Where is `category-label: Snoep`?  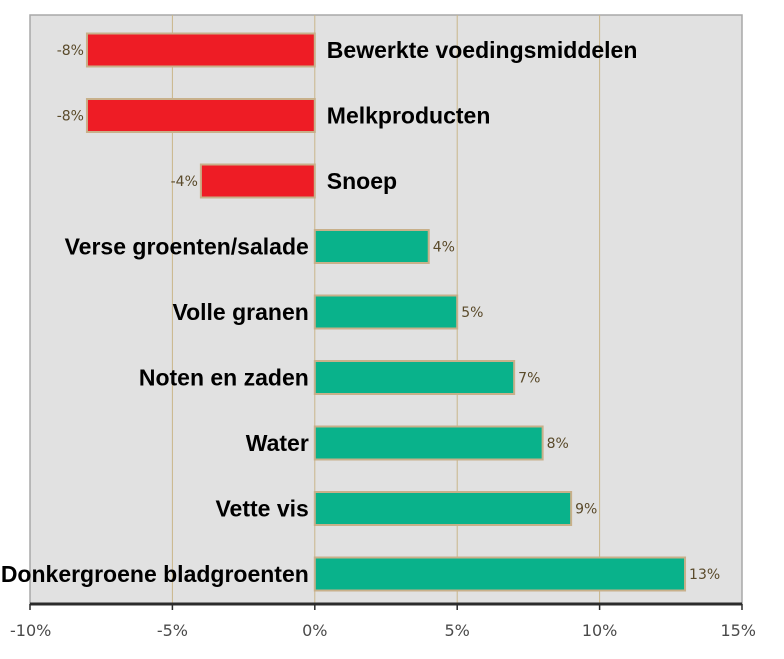 category-label: Snoep is located at coordinates (362, 181).